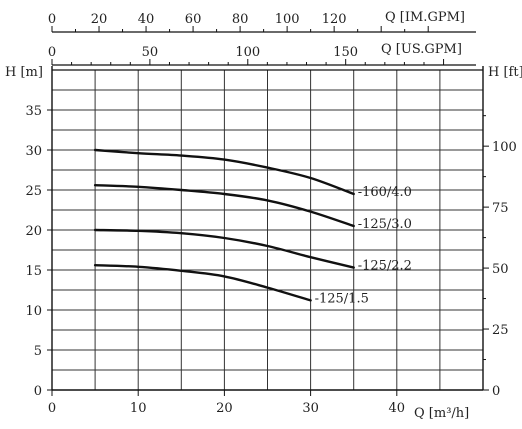 This screenshot has height=429, width=522. Describe the element at coordinates (500, 208) in the screenshot. I see `y-right-tick-label: 75` at that location.